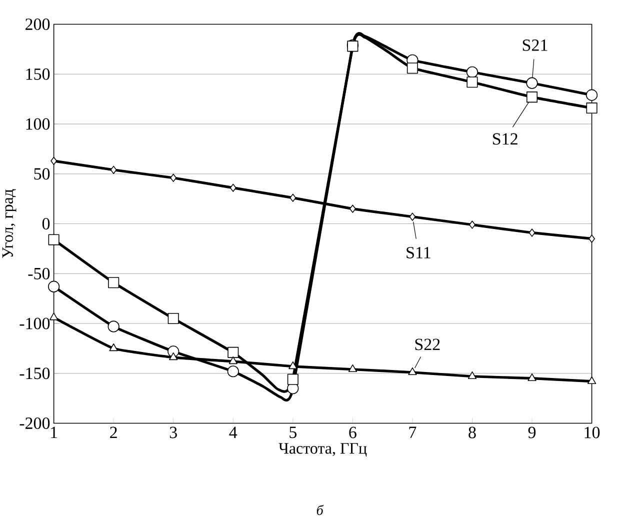  Describe the element at coordinates (39, 274) in the screenshot. I see `y-tick-label: -50` at that location.